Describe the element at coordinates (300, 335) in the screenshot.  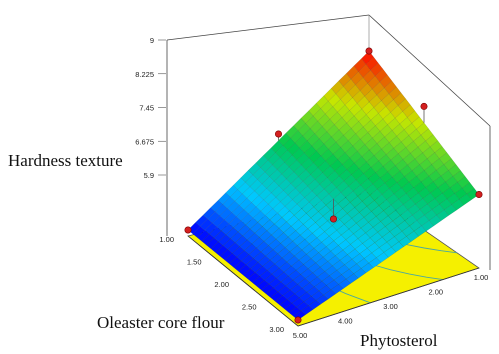
I see `y-tick-label: 5.00` at that location.